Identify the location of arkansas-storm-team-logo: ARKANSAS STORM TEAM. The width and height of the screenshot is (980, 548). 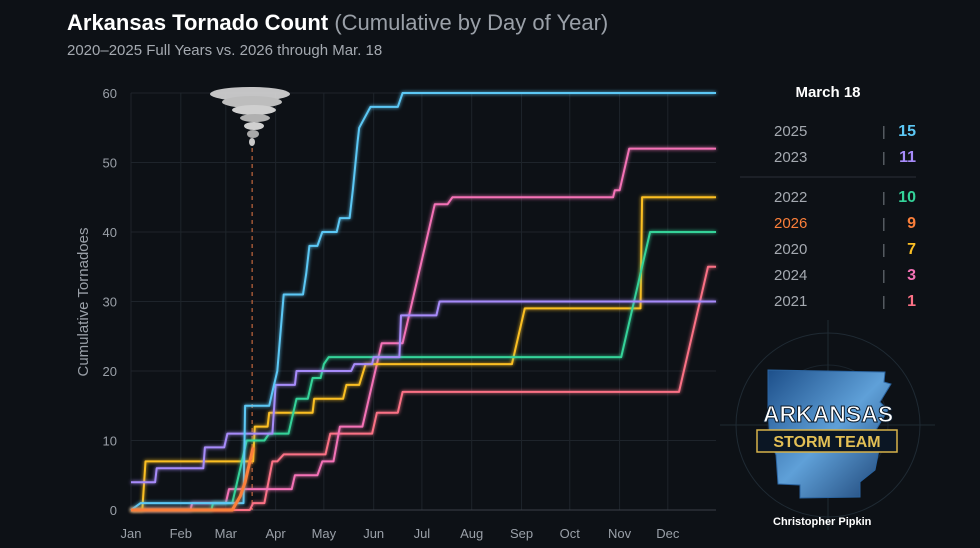
(827, 425).